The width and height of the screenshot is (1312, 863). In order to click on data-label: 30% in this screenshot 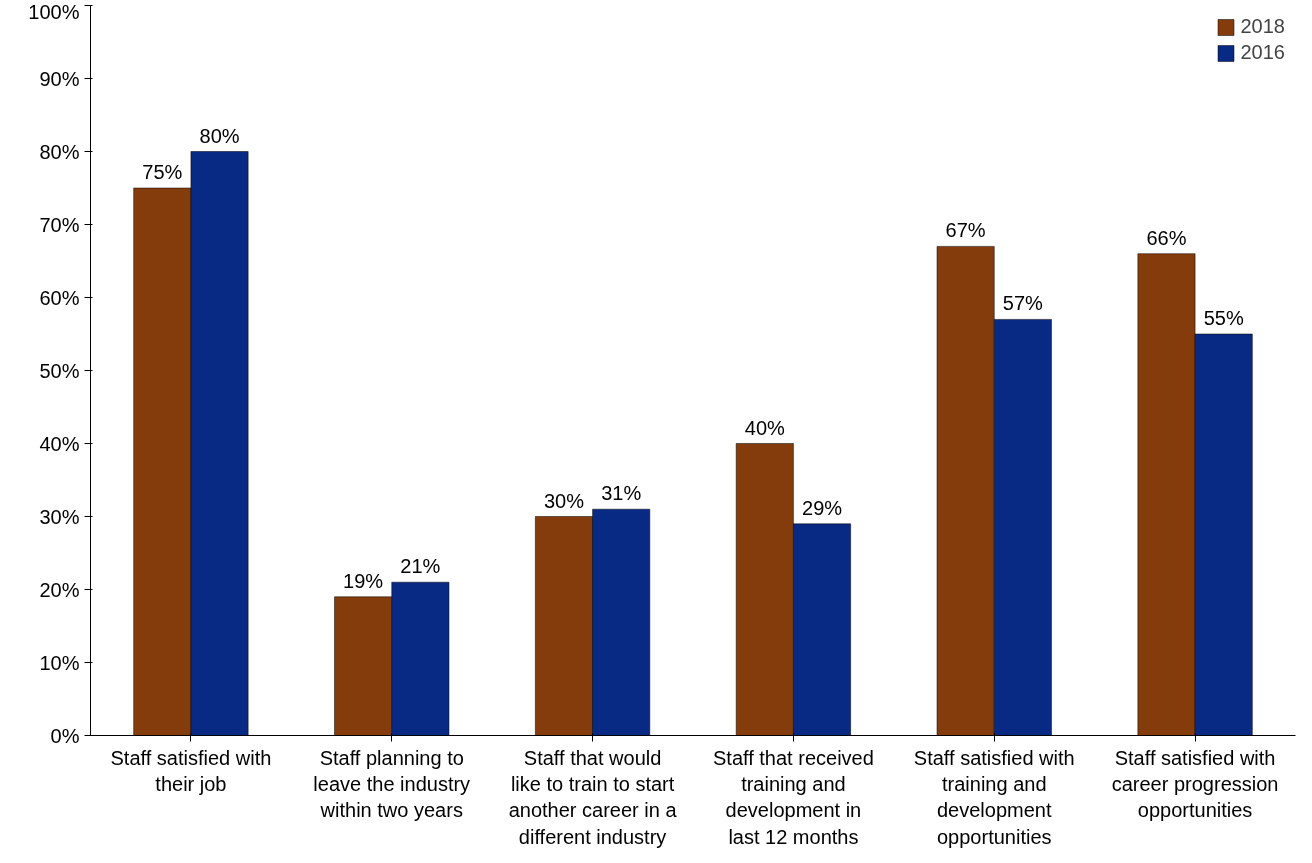, I will do `click(564, 500)`.